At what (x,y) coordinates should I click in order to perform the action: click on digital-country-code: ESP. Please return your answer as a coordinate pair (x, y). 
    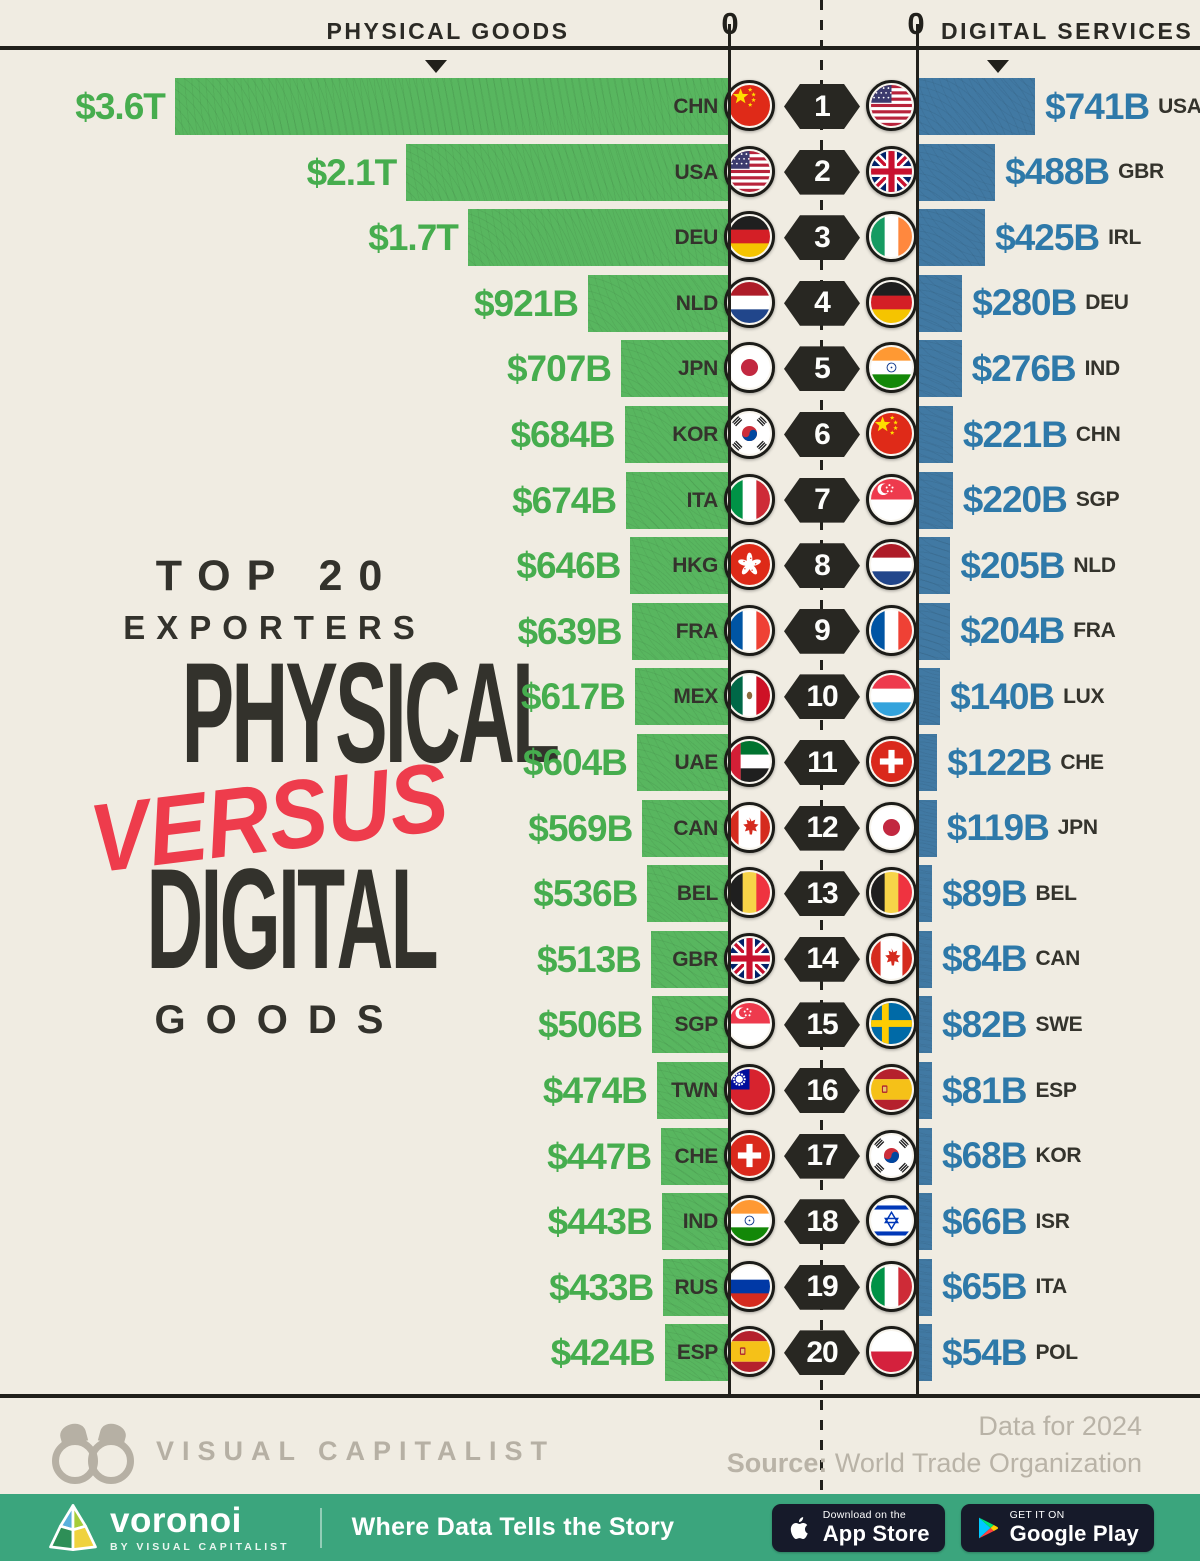
    Looking at the image, I should click on (1056, 1090).